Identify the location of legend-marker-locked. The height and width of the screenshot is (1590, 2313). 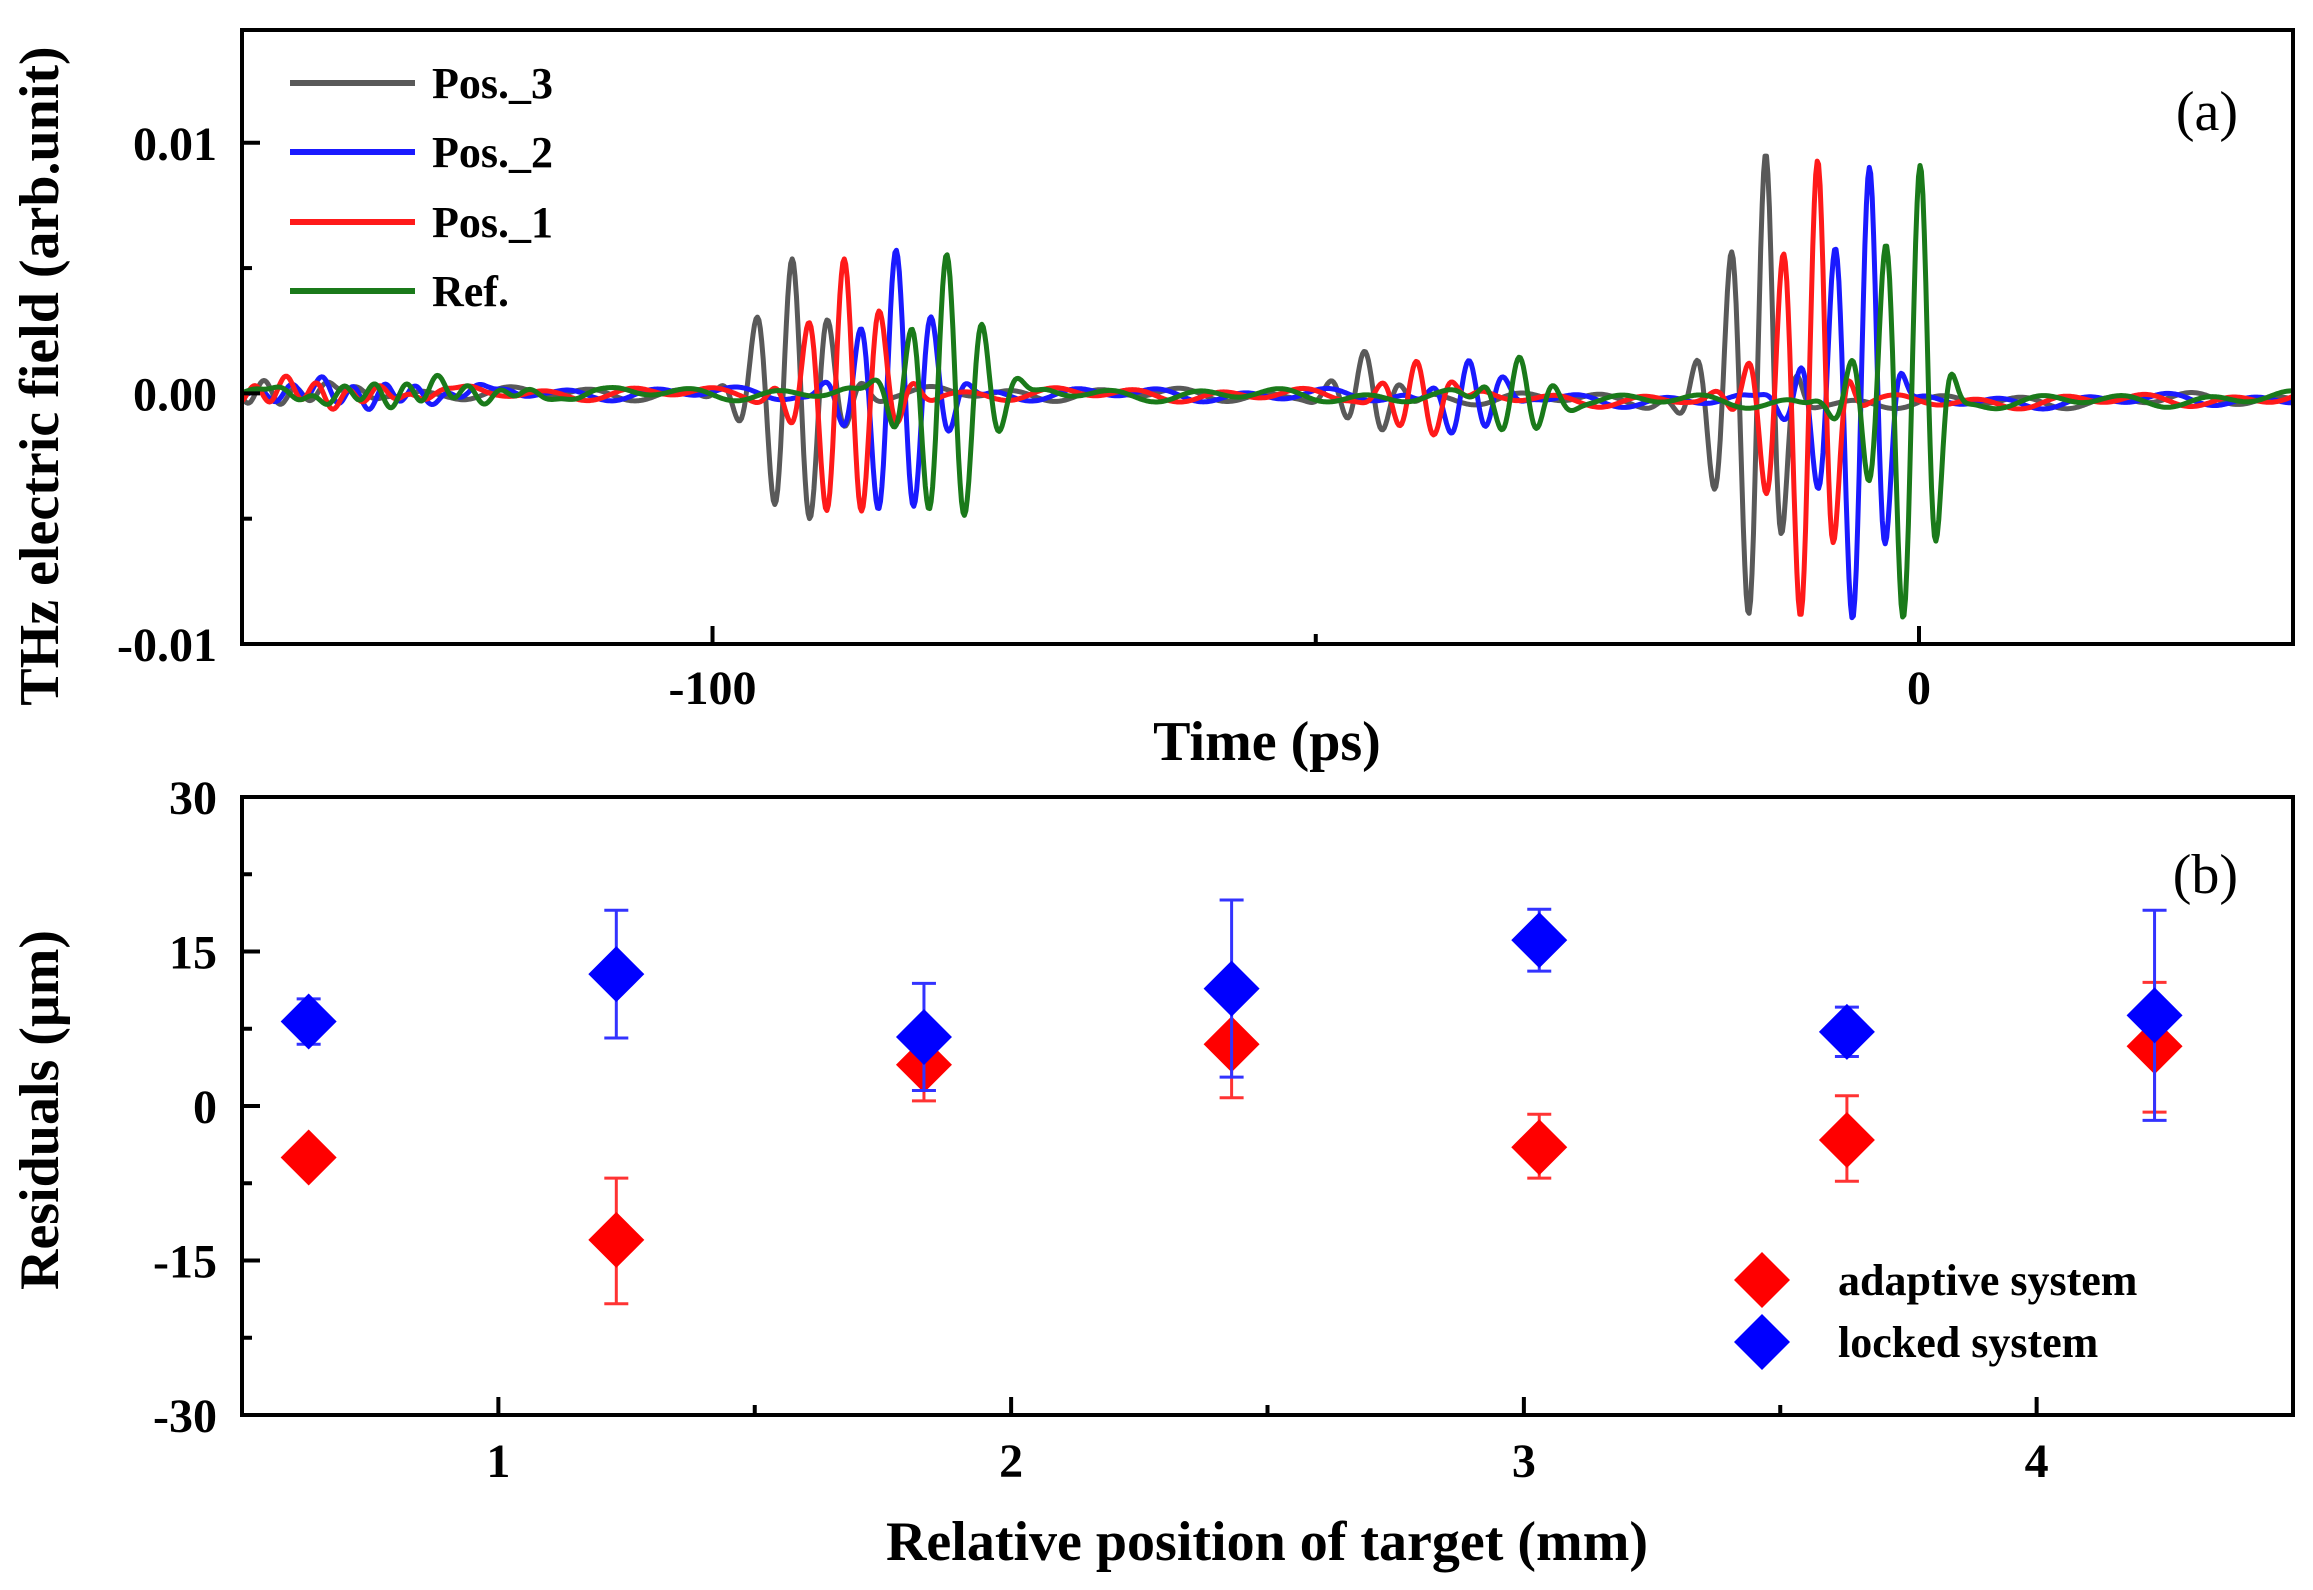
(1762, 1342).